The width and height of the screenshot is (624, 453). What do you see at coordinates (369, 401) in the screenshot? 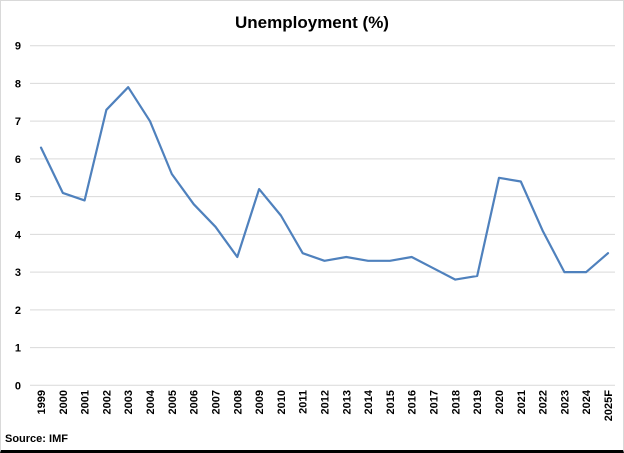
I see `x-tick-label: 2014` at bounding box center [369, 401].